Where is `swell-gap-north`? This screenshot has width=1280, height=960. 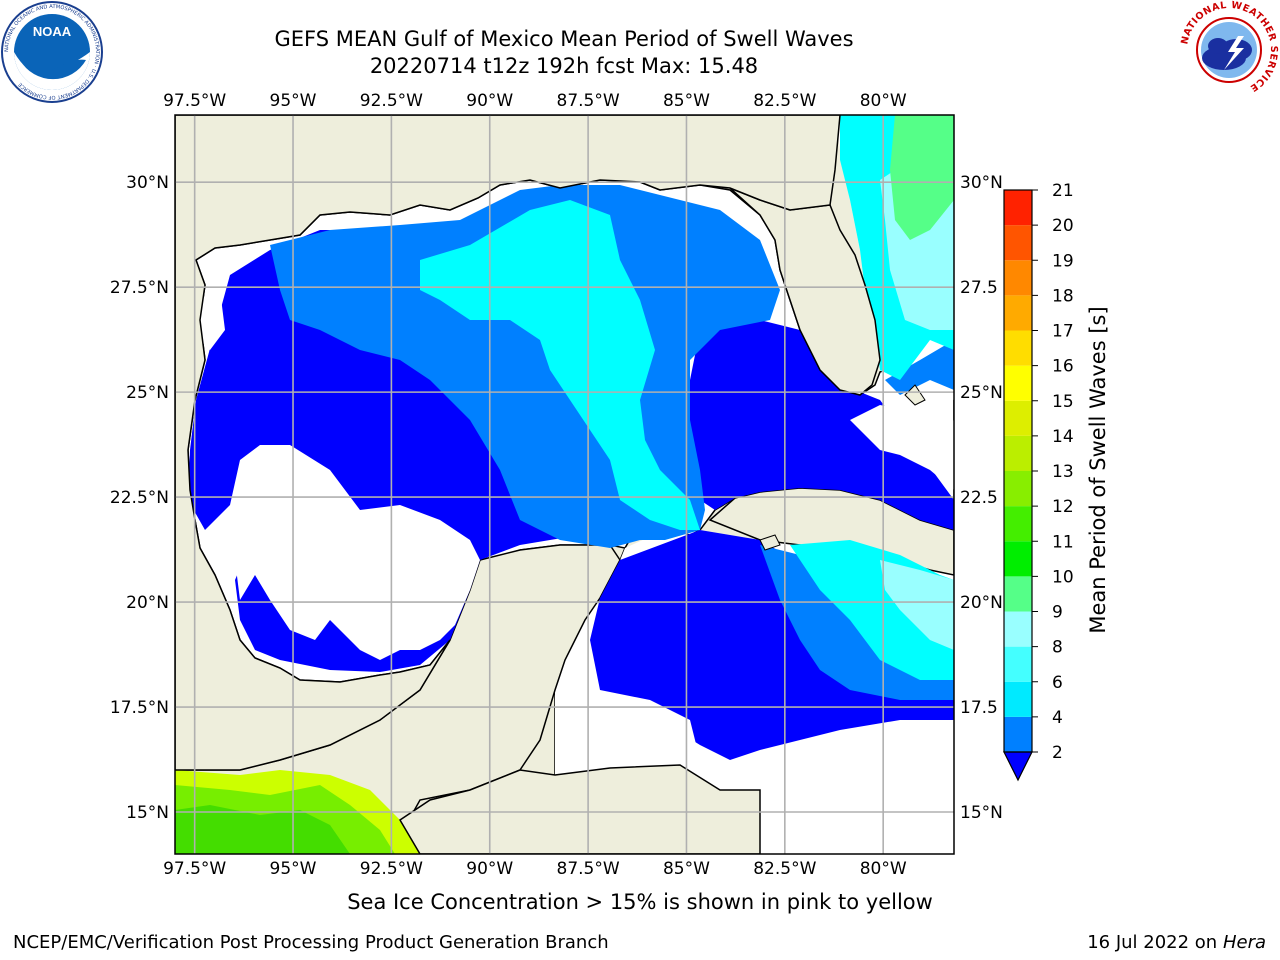
swell-gap-north is located at coordinates (210, 320).